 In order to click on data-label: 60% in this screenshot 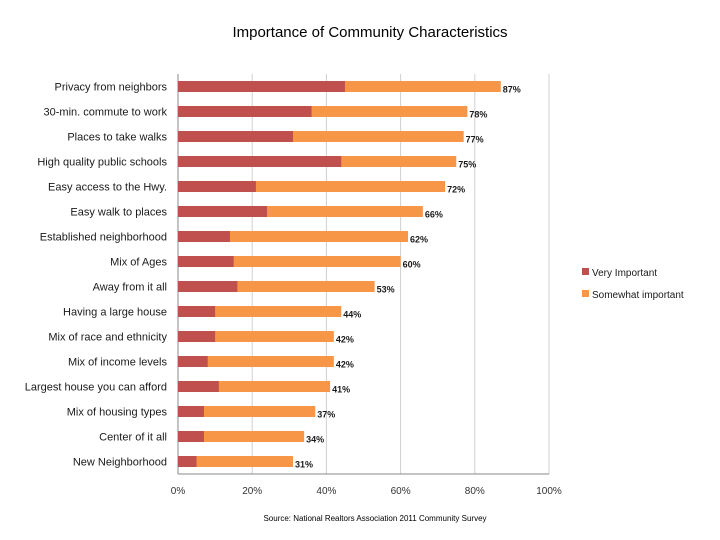, I will do `click(412, 265)`.